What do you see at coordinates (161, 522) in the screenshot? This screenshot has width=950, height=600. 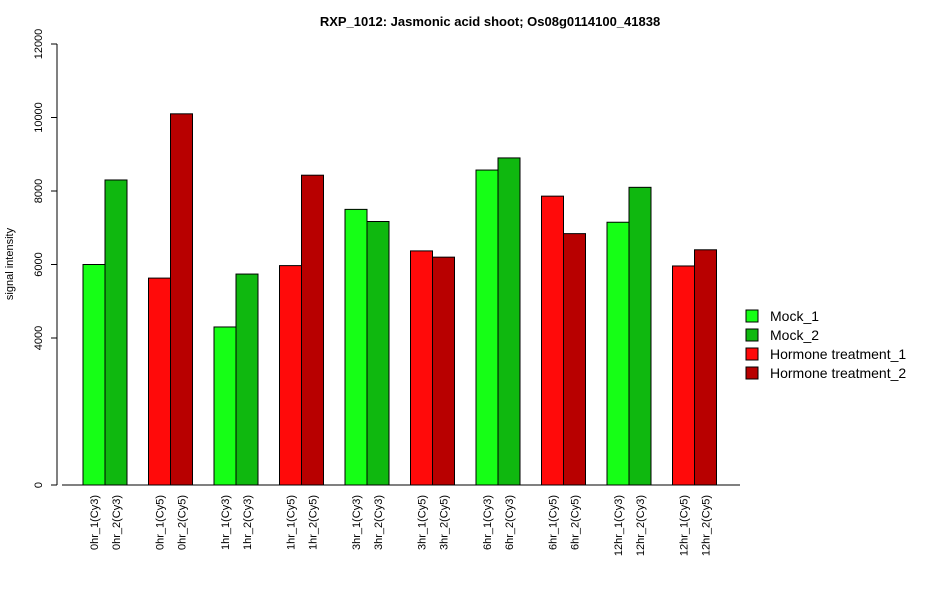 I see `x-tick-label: 0hr_1(Cy5)` at bounding box center [161, 522].